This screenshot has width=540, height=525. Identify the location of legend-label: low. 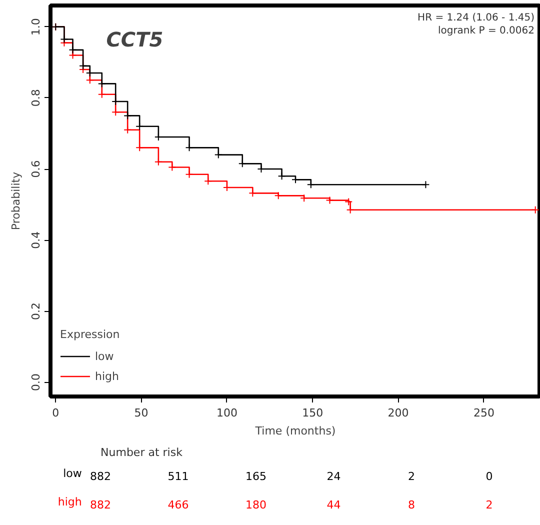
(105, 356).